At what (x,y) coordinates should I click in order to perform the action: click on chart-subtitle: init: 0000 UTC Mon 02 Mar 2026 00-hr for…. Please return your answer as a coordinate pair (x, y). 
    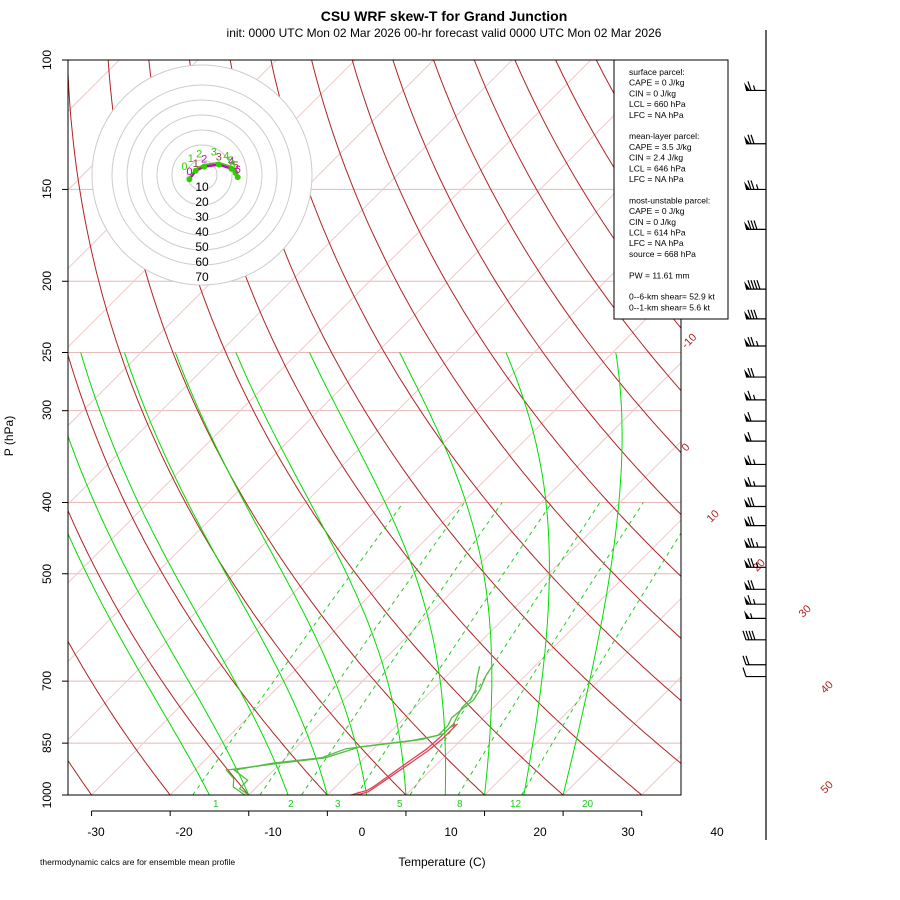
    Looking at the image, I should click on (444, 33).